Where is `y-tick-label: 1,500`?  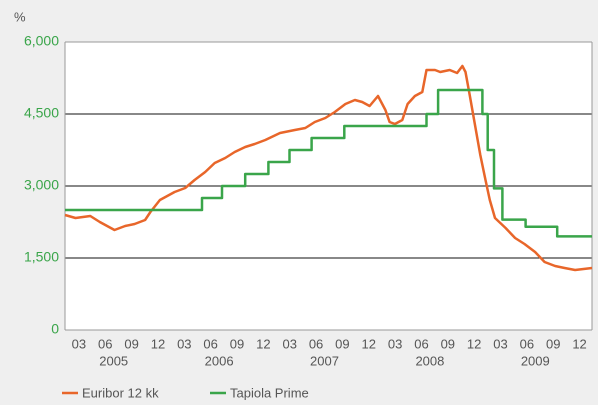
y-tick-label: 1,500 is located at coordinates (41, 257).